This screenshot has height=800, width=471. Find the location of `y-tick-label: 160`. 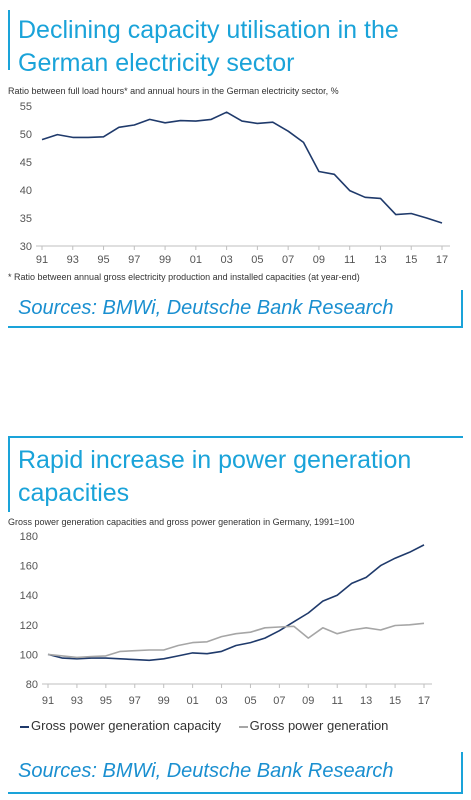

y-tick-label: 160 is located at coordinates (29, 567).